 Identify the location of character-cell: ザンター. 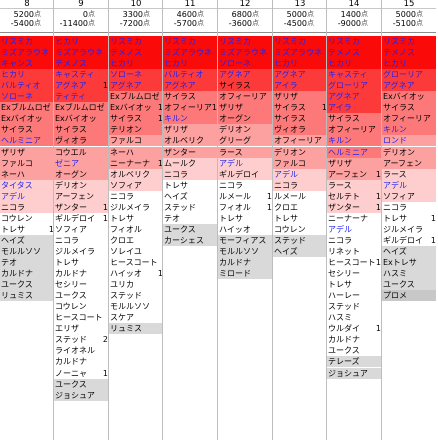
(190, 152).